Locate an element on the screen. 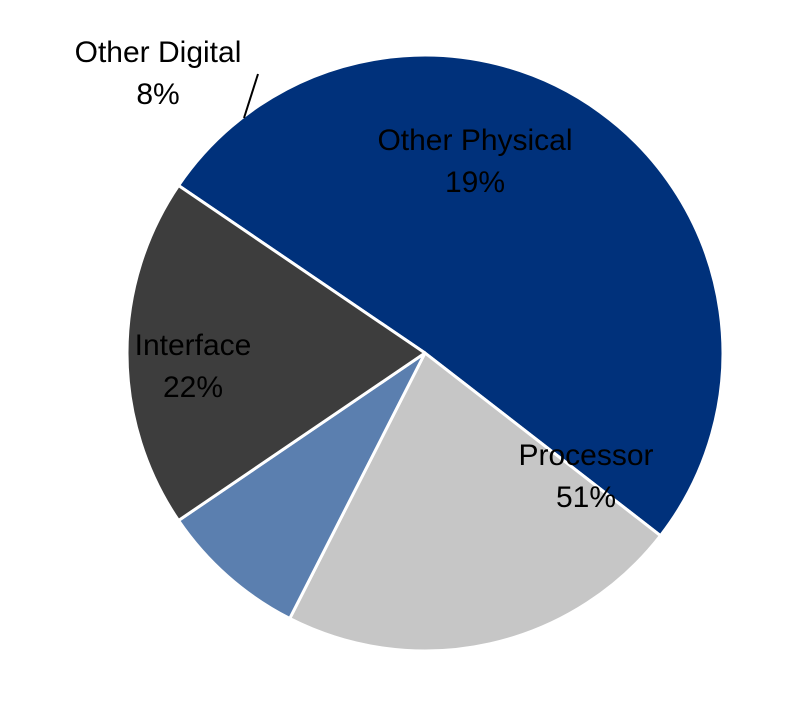 This screenshot has height=708, width=796. slice-value-processor: 51% is located at coordinates (586, 497).